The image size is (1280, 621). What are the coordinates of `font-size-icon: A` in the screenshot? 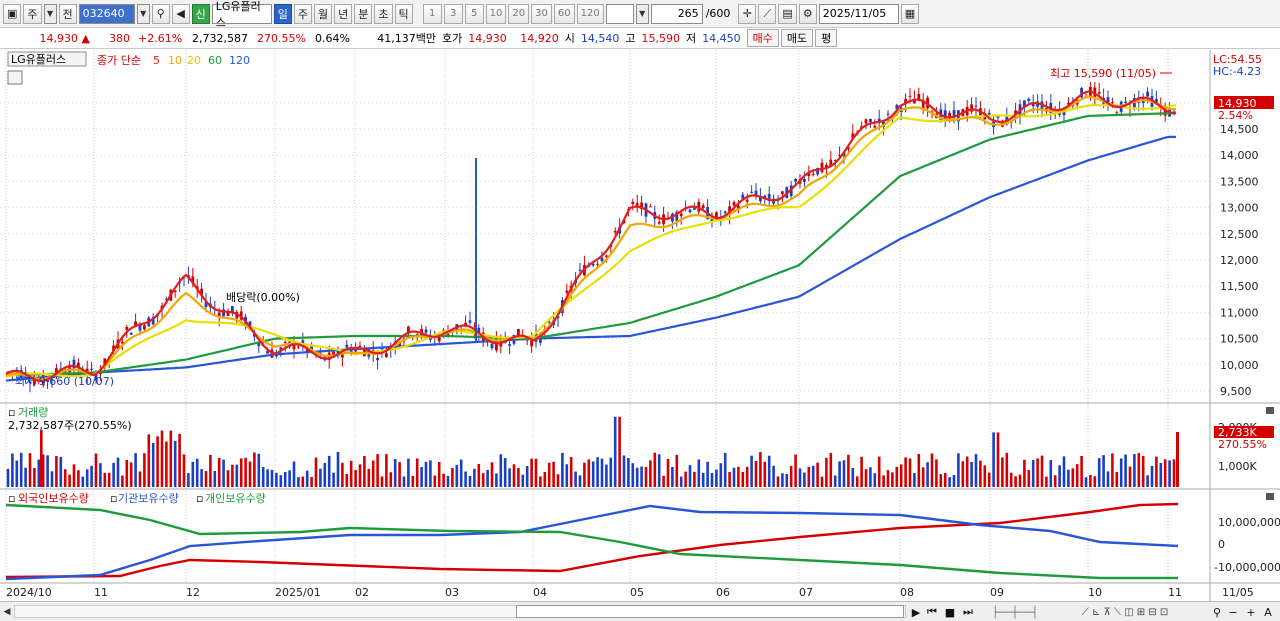 It's located at (1268, 612).